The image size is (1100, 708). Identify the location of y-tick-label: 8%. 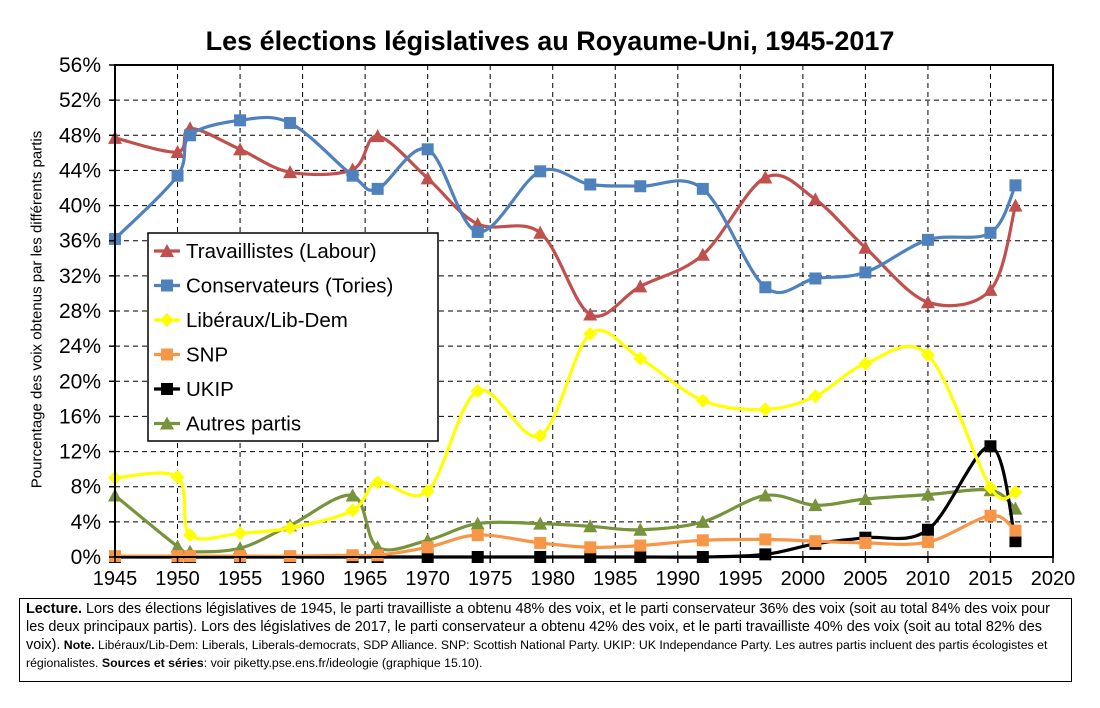
(86, 487).